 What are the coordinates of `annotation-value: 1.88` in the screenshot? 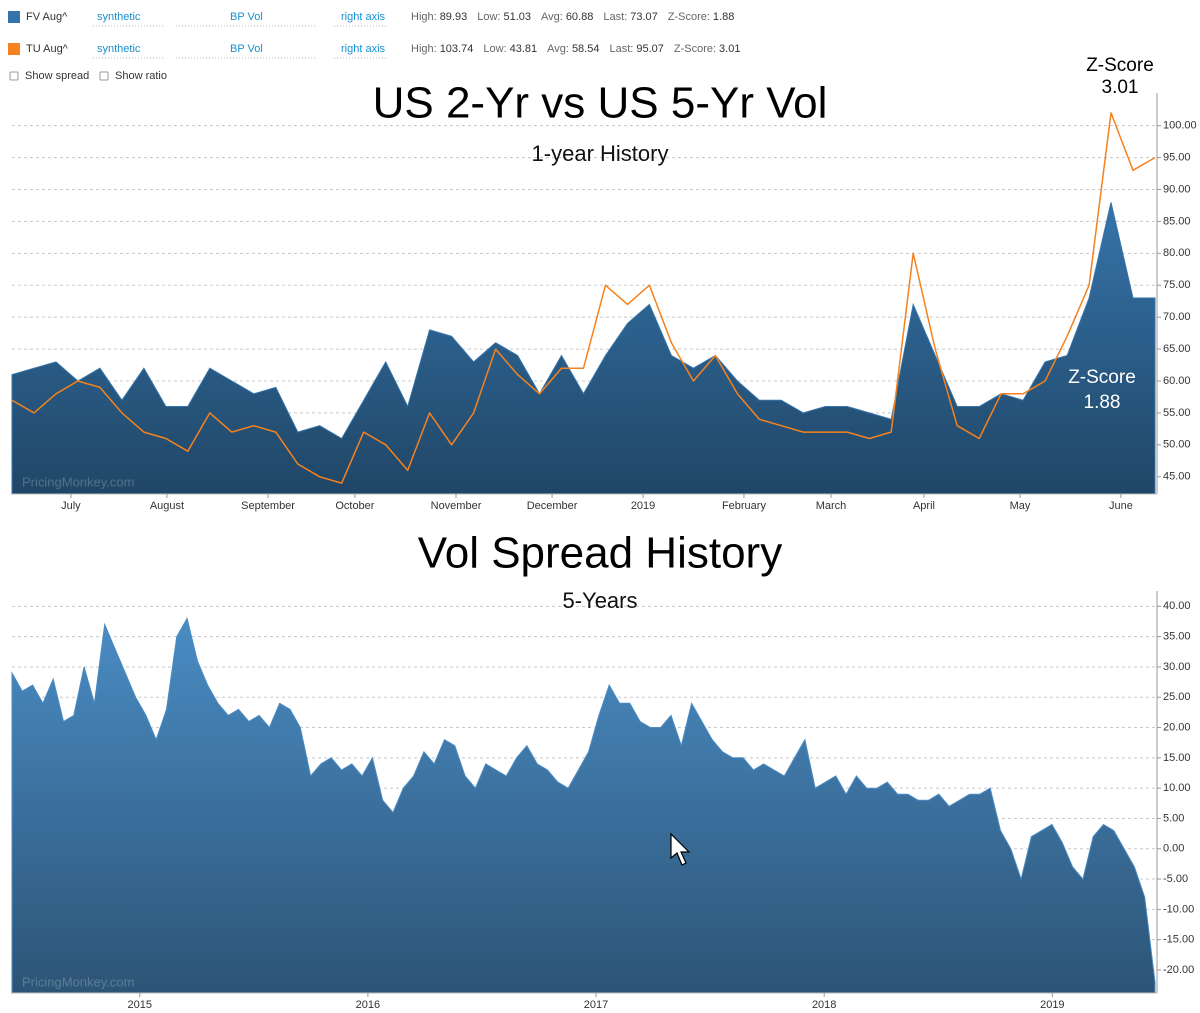 It's located at (1102, 402).